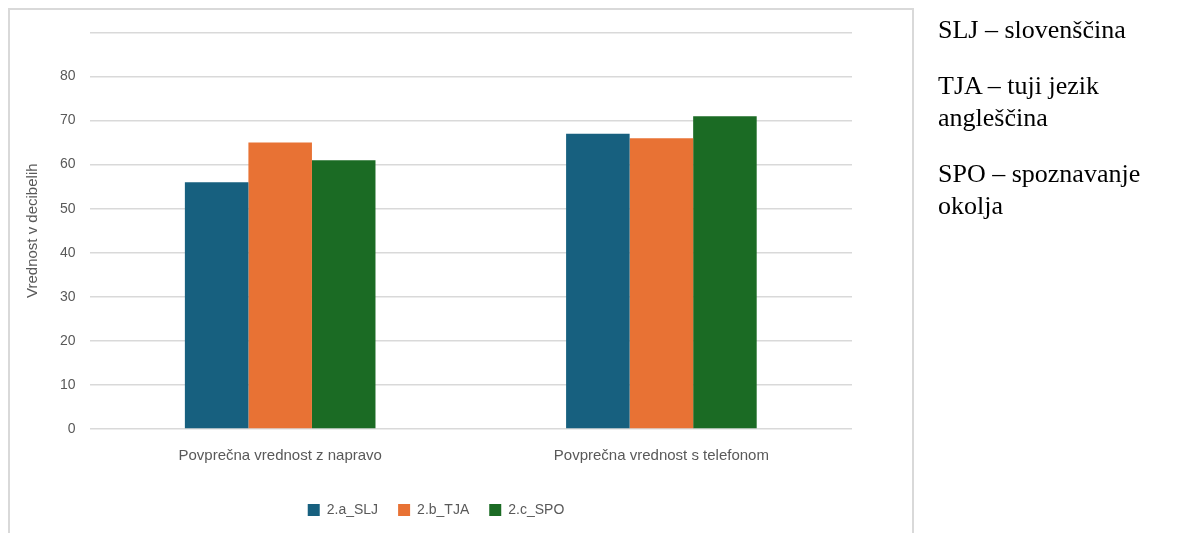 The image size is (1192, 533). I want to click on legend-label: 2.c_SPO, so click(536, 508).